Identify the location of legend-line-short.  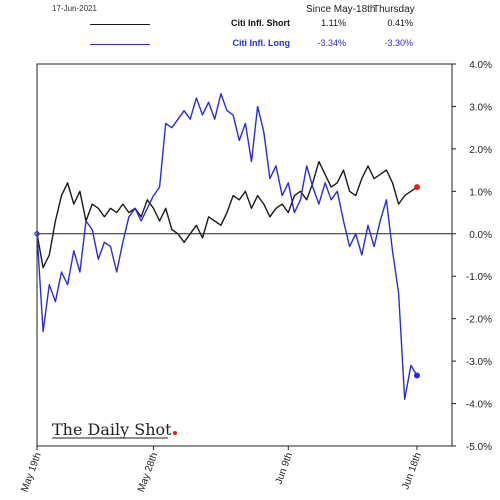
(120, 24).